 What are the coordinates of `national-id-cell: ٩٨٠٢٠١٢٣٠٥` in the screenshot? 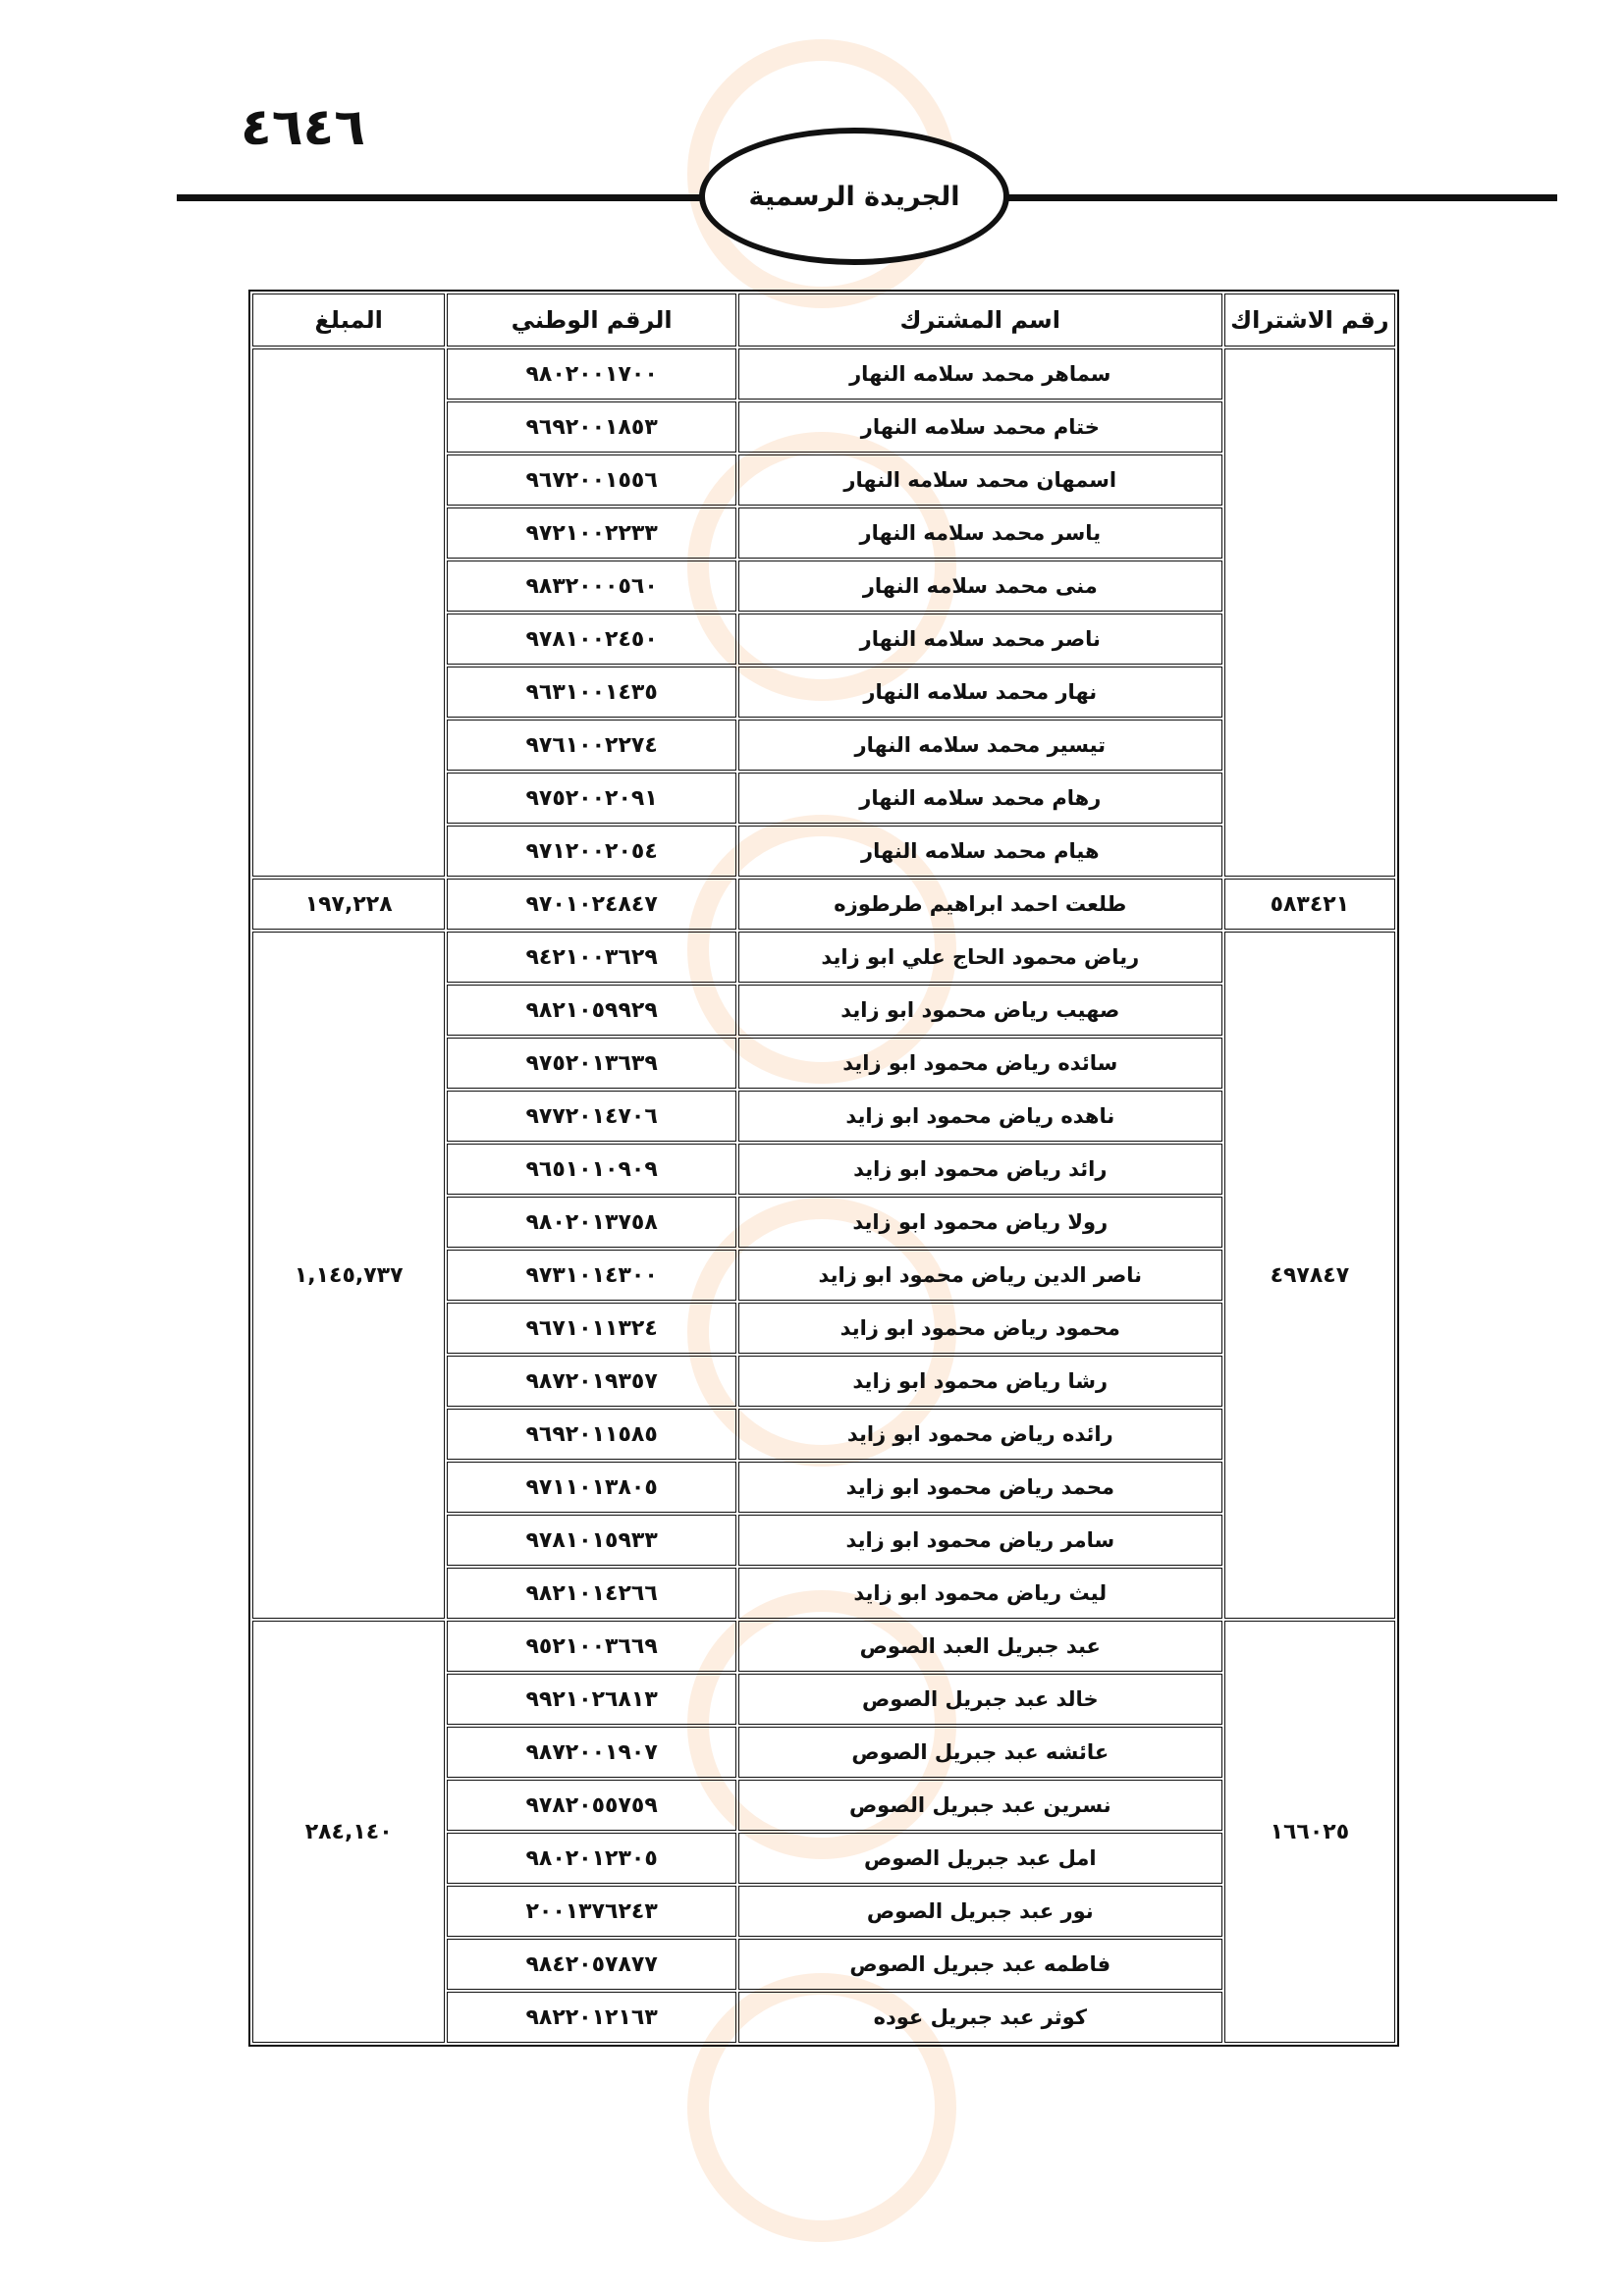 It's located at (591, 1859).